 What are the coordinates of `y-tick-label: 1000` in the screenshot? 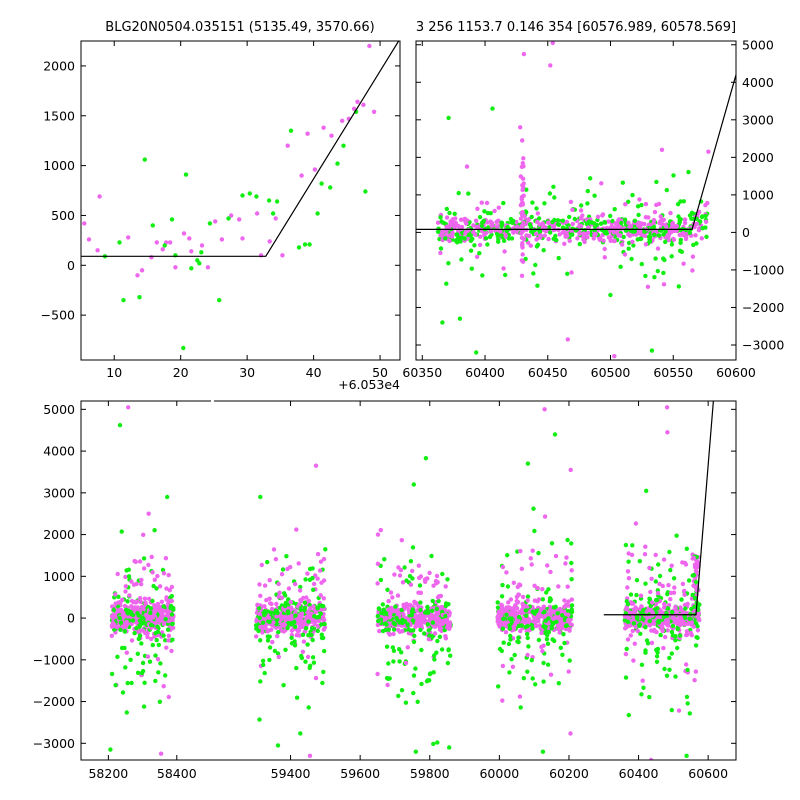 It's located at (758, 194).